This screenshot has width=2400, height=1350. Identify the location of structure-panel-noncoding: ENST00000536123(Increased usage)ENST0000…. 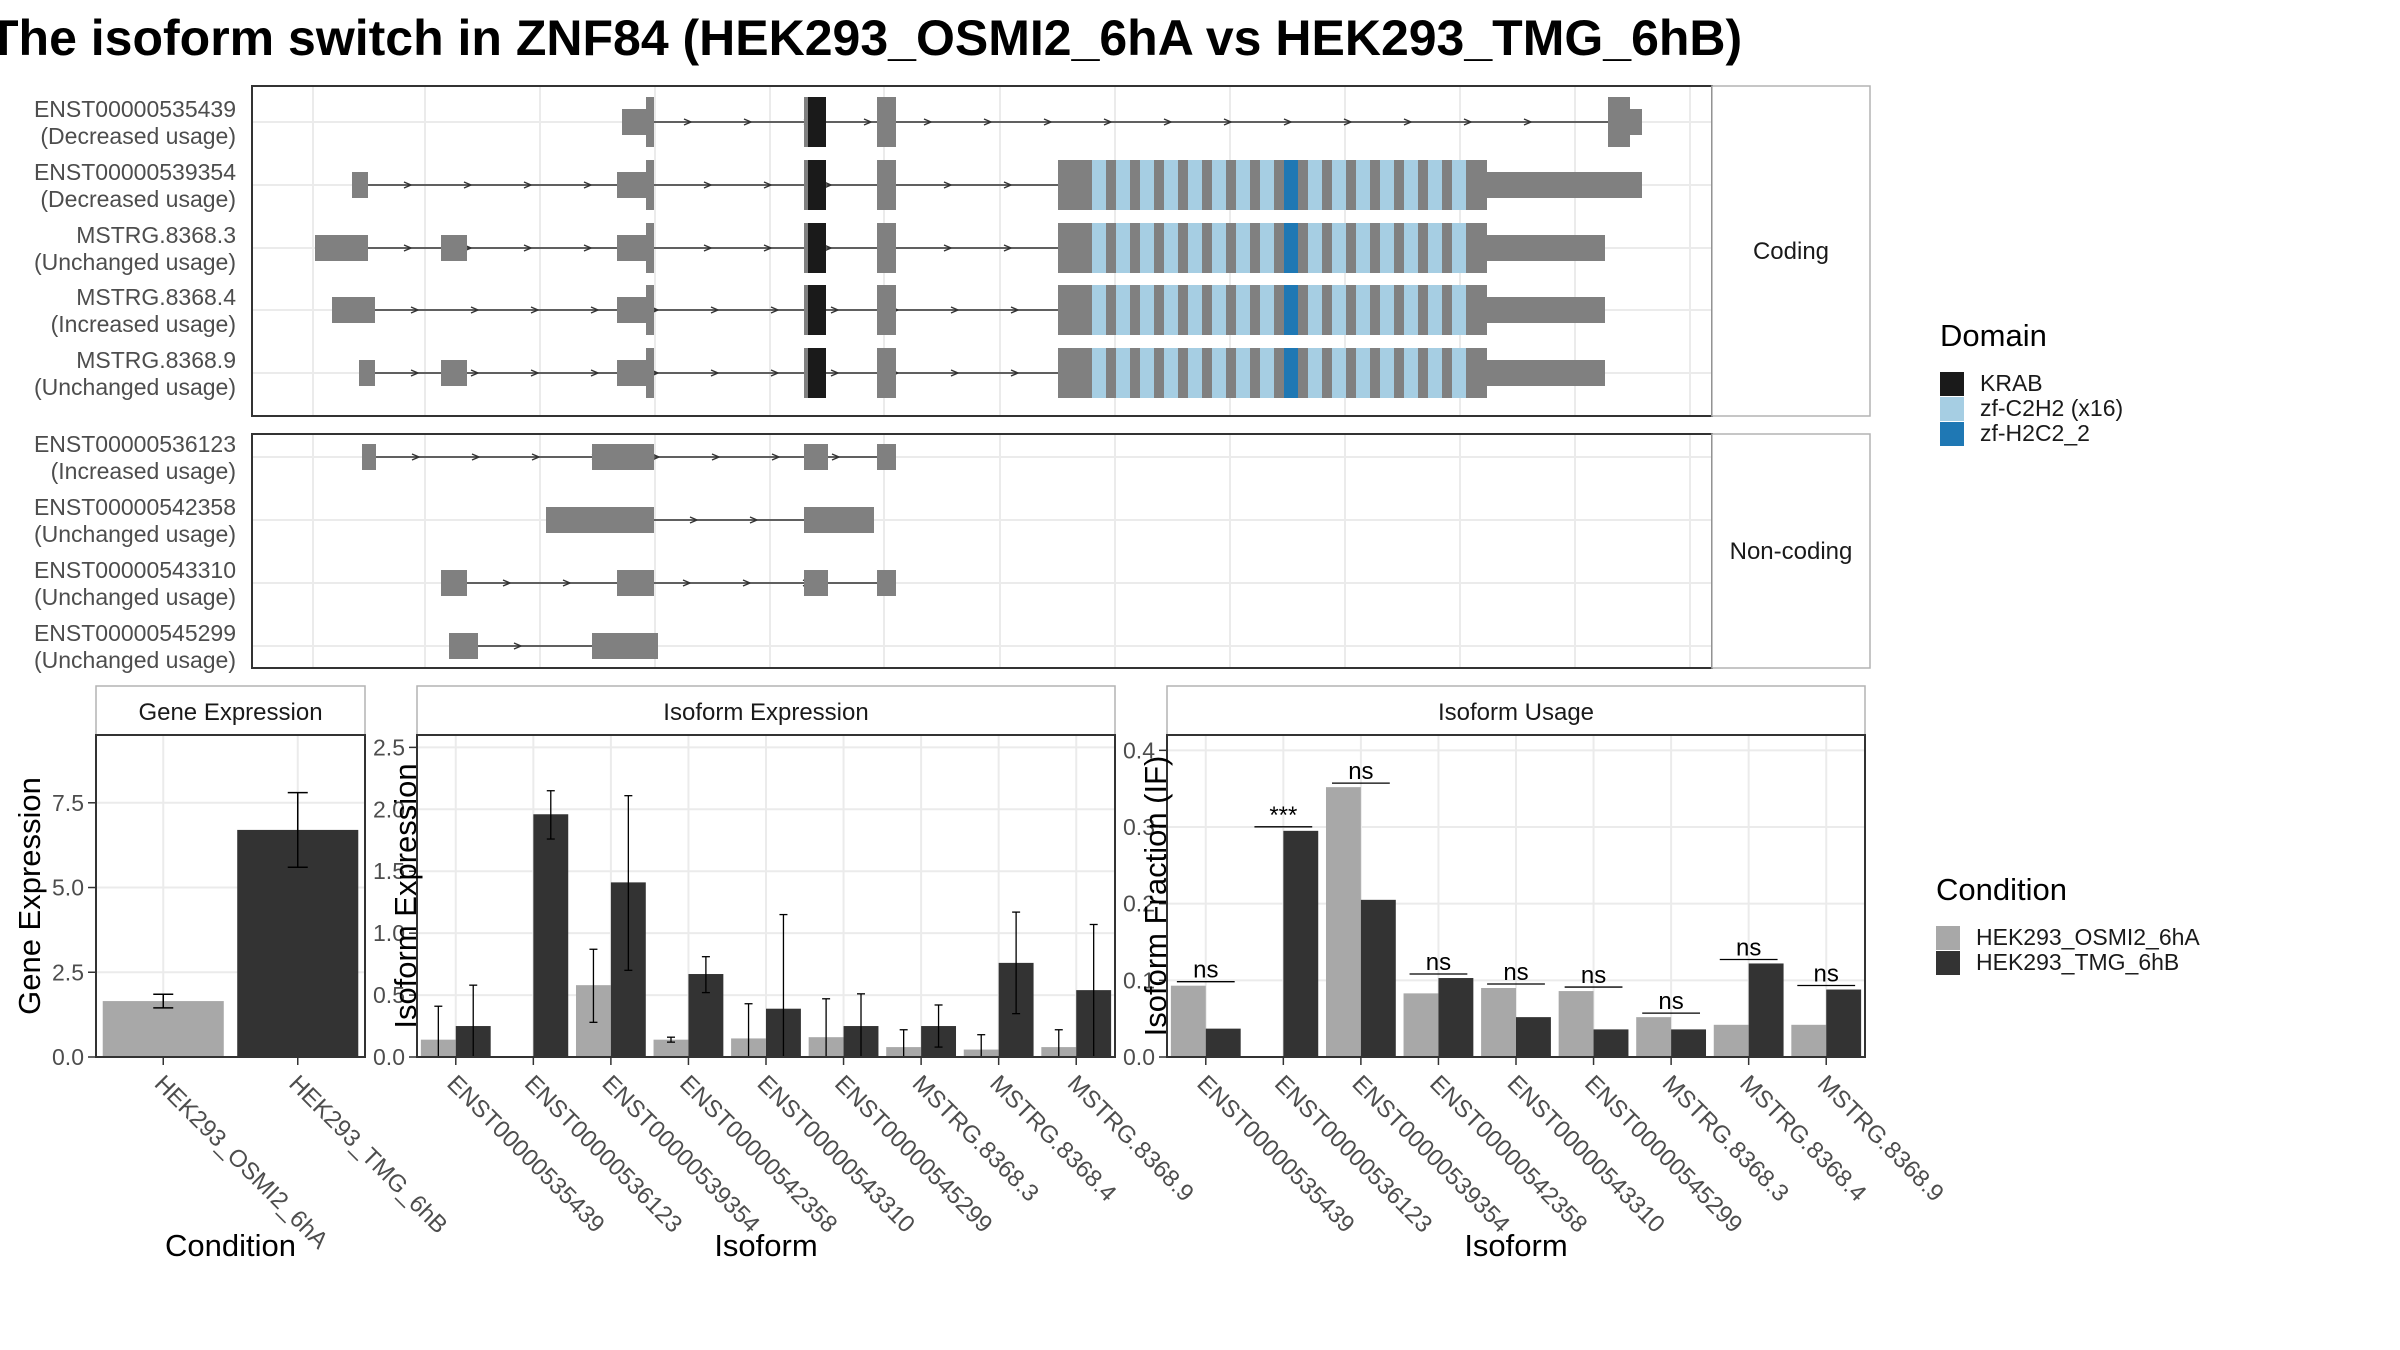
(952, 552).